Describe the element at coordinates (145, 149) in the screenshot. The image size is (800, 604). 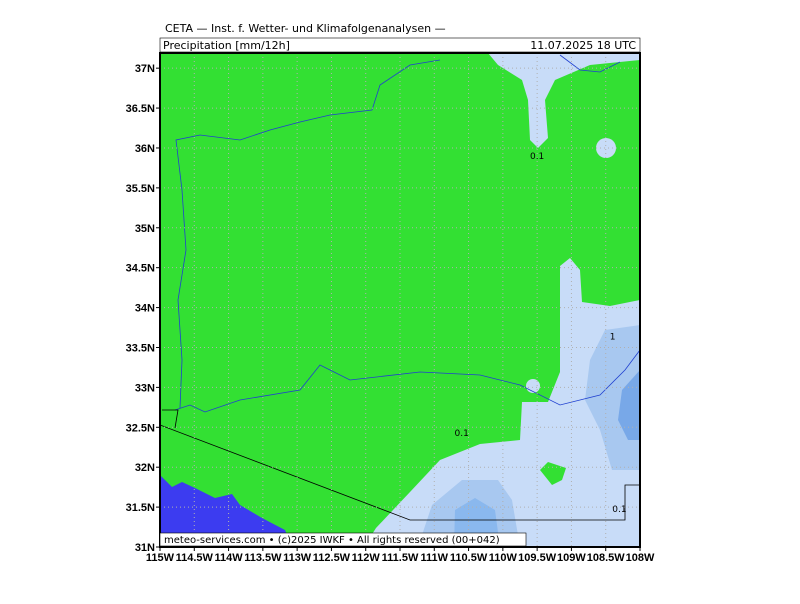
I see `lat-label: 36N` at that location.